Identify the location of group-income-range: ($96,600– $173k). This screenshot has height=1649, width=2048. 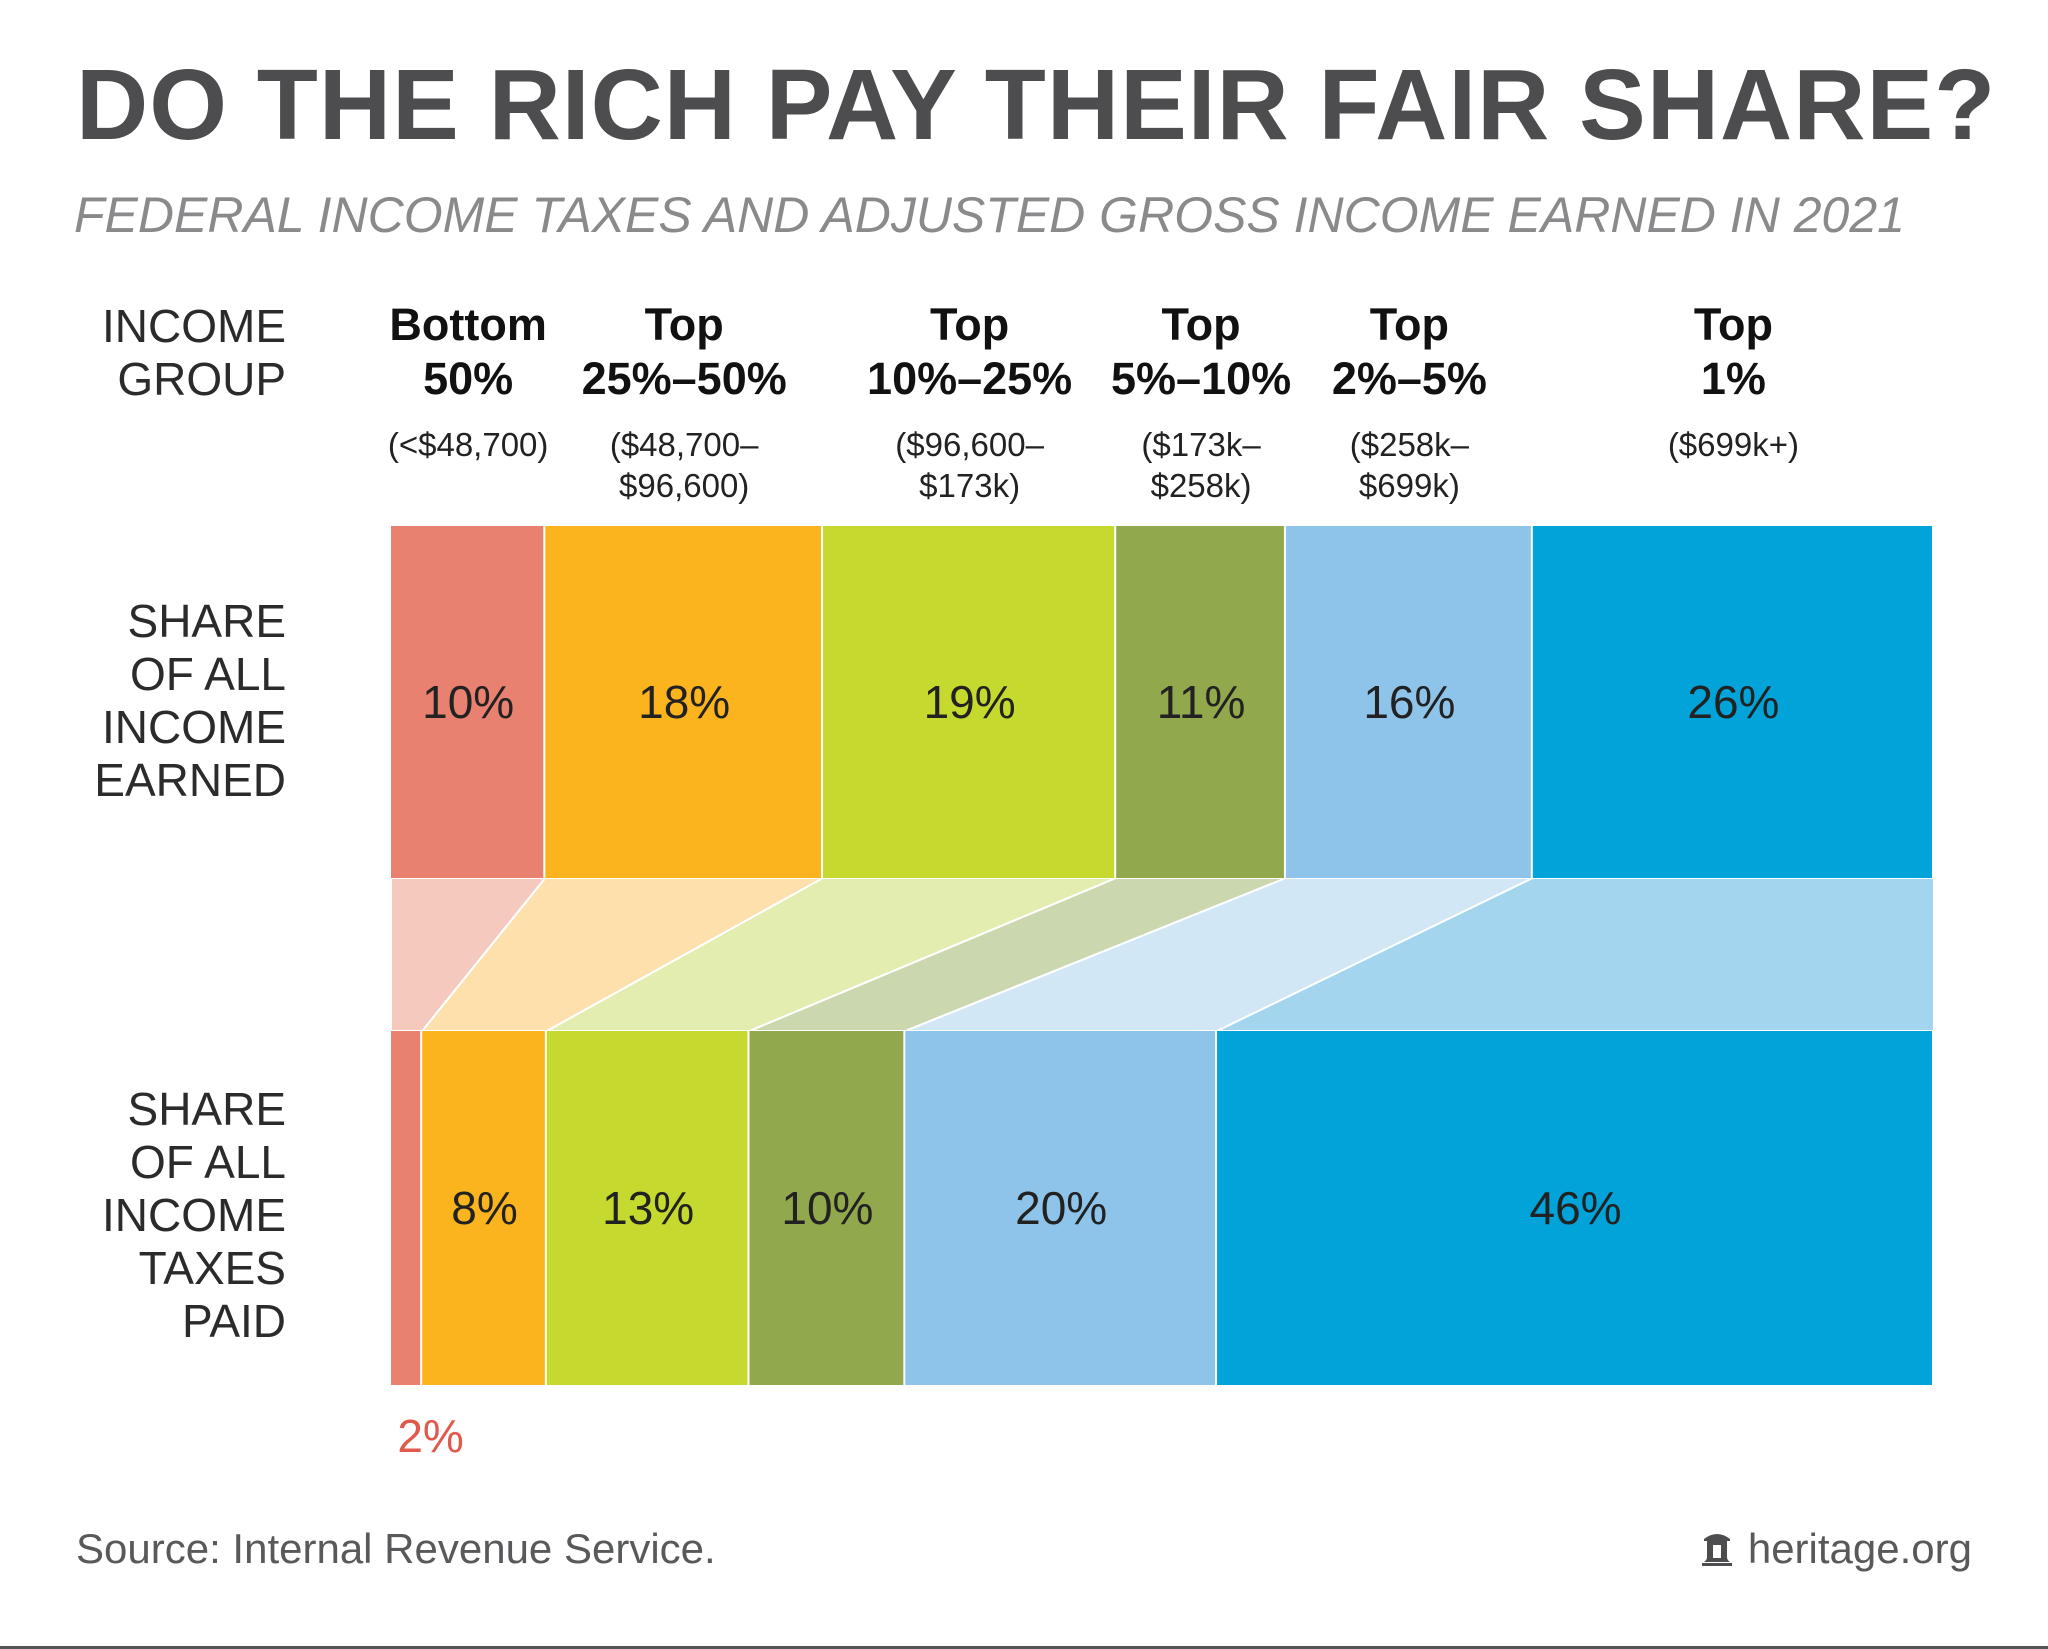
(969, 465).